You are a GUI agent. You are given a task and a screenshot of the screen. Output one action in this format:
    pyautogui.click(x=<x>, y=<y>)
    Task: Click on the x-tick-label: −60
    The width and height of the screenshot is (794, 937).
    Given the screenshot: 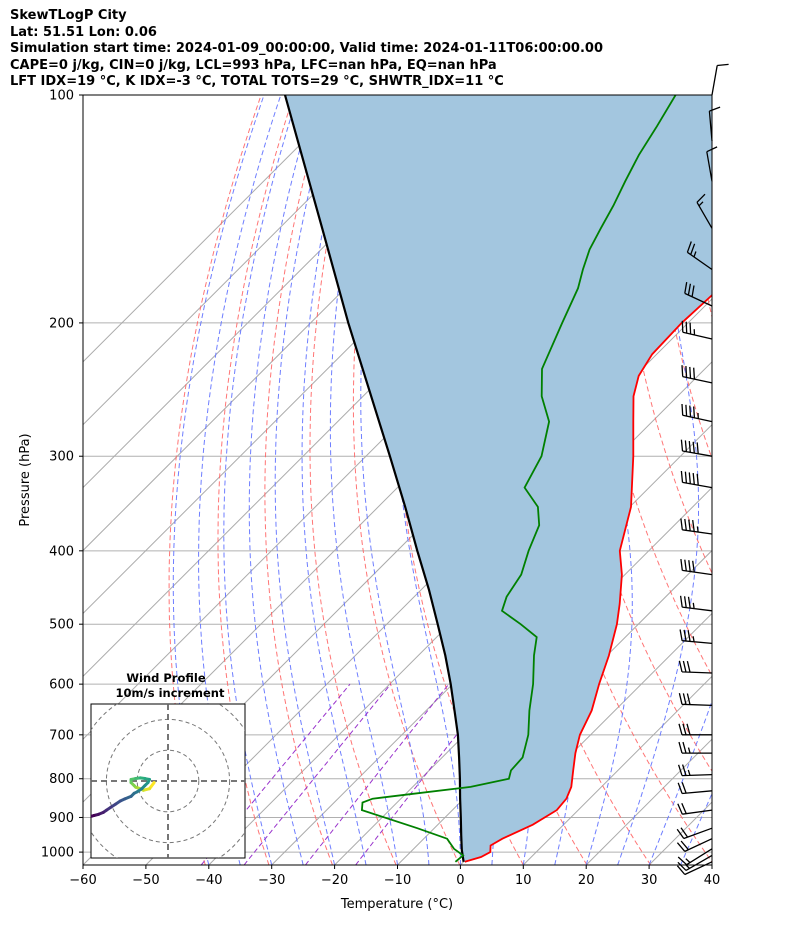 What is the action you would take?
    pyautogui.click(x=82, y=880)
    